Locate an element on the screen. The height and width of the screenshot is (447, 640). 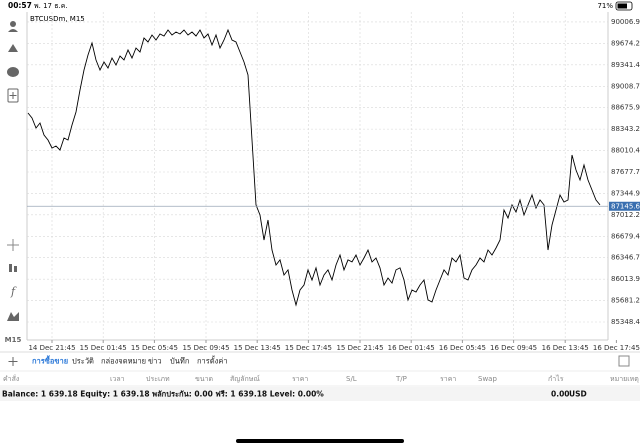
y-tick-label: 89674.20 is located at coordinates (625, 43).